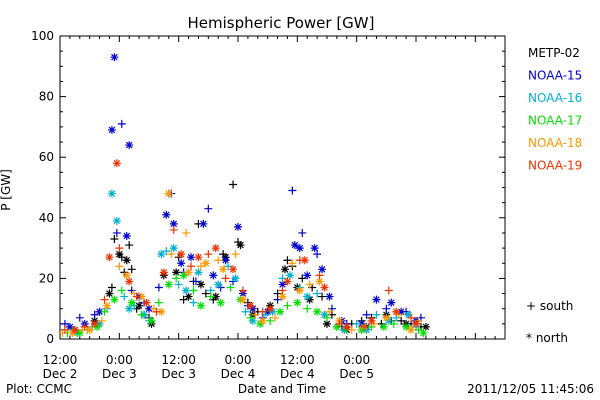 Image resolution: width=600 pixels, height=400 pixels. What do you see at coordinates (238, 374) in the screenshot?
I see `x-tick-date-label: Dec 4` at bounding box center [238, 374].